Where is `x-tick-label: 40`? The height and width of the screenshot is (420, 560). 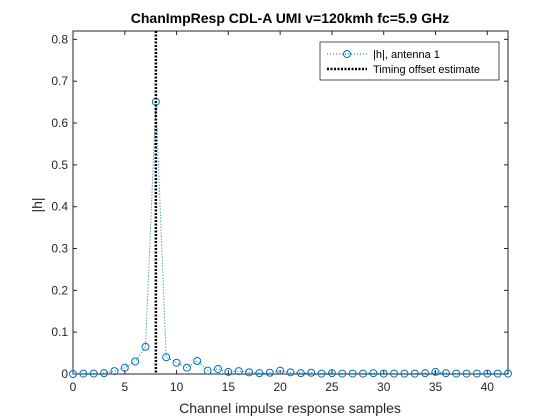
x-tick-label: 40 is located at coordinates (488, 387).